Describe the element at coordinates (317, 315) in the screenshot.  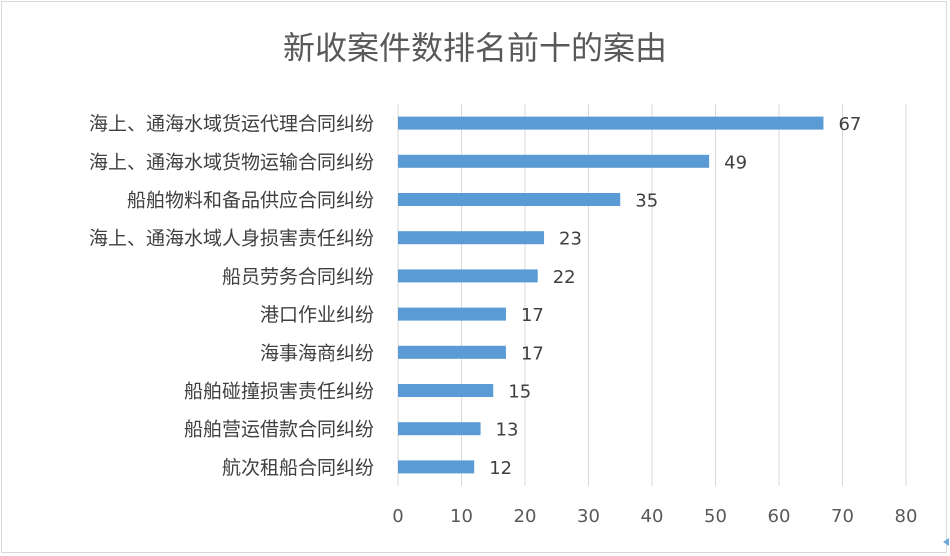
I see `category-label: 港口作业纠纷` at that location.